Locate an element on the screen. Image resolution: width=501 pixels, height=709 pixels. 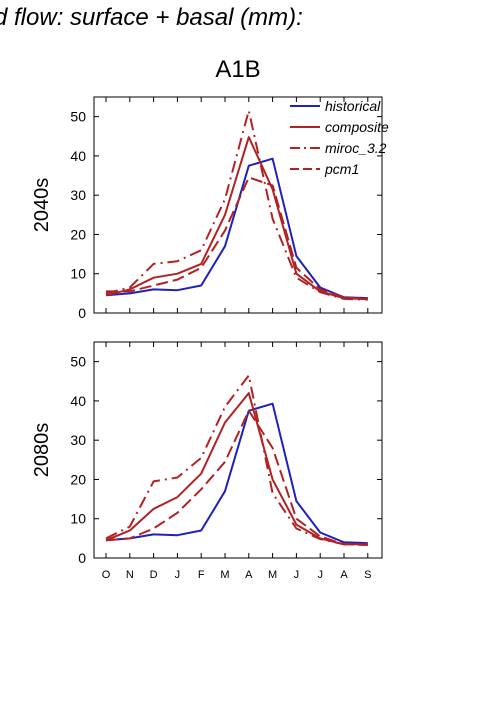
panel-label: 2040s is located at coordinates (42, 205).